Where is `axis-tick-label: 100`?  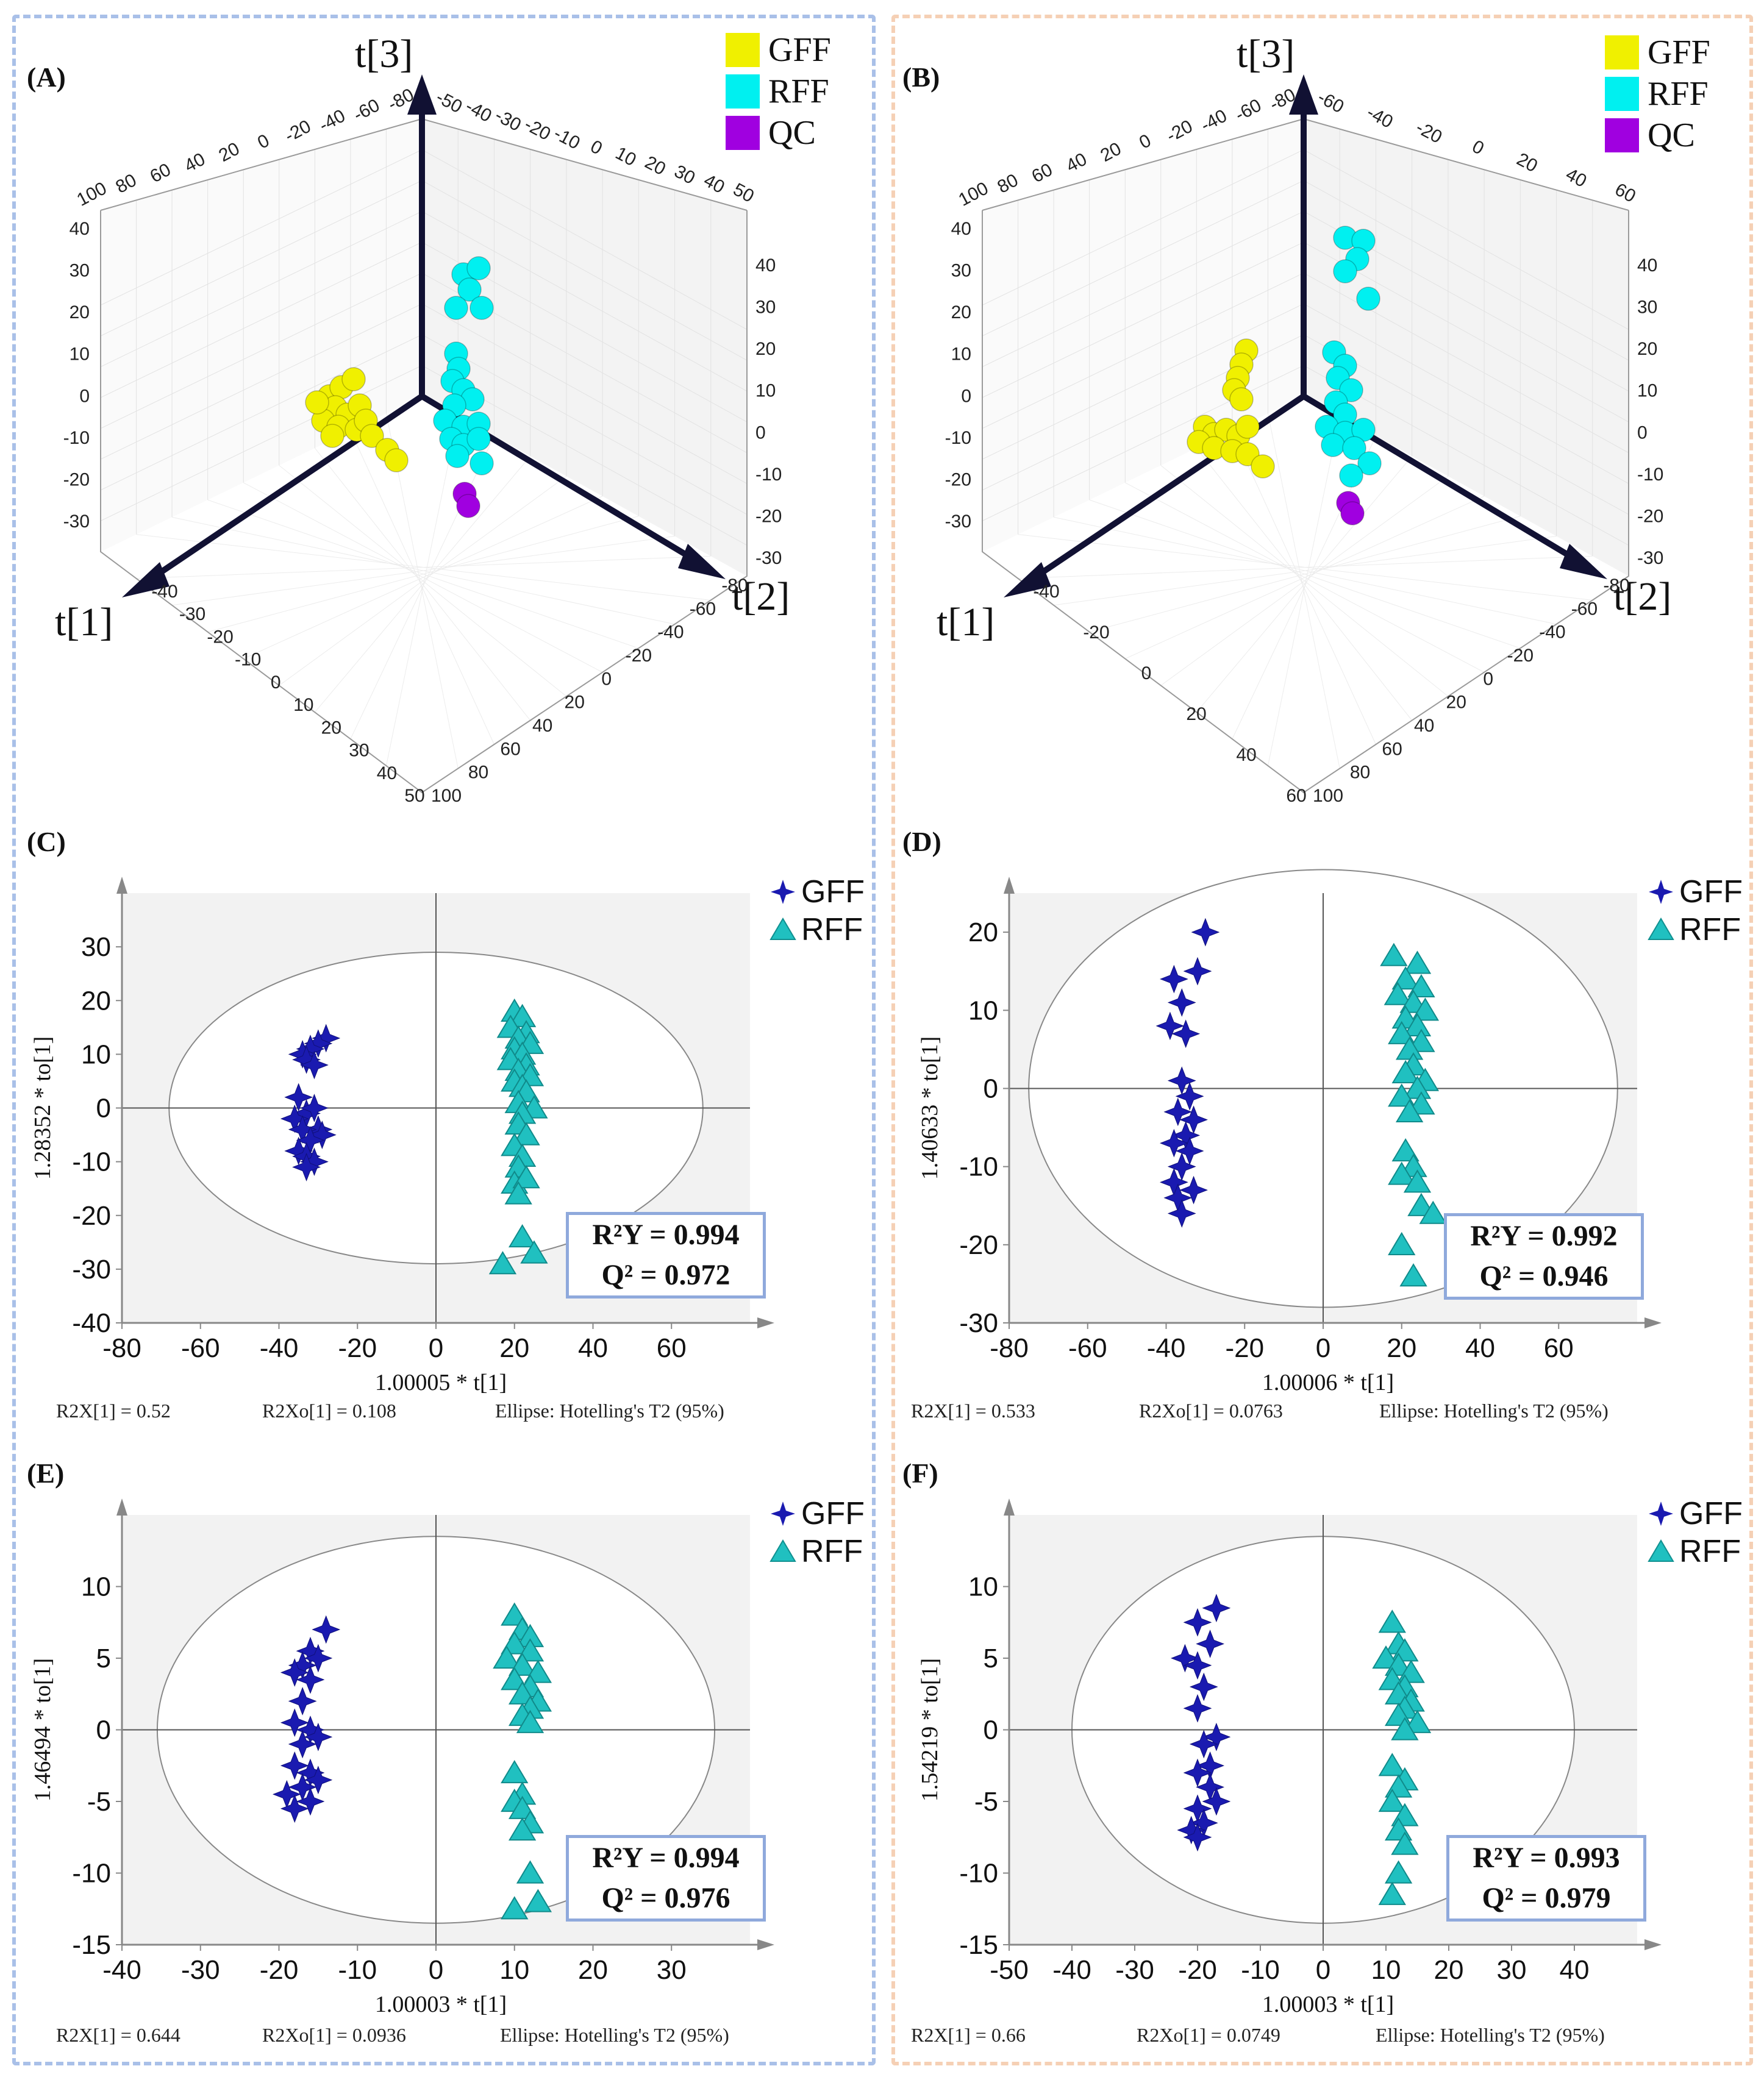
axis-tick-label: 100 is located at coordinates (446, 796).